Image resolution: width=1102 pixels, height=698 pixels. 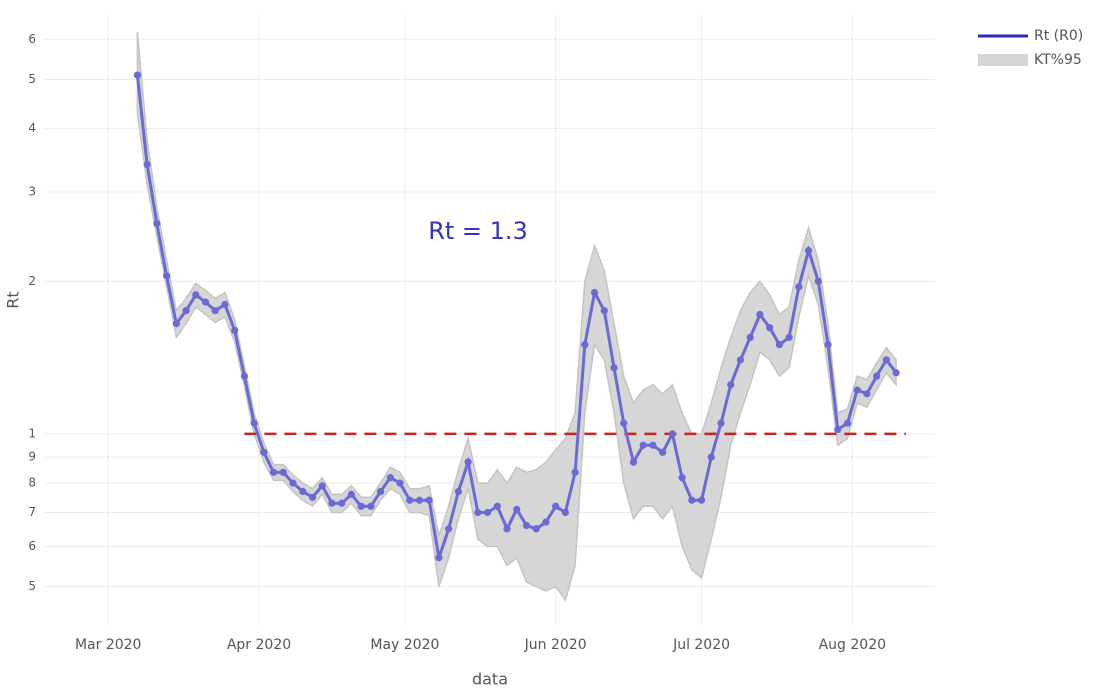 What do you see at coordinates (1058, 60) in the screenshot?
I see `legend-label: KT%95` at bounding box center [1058, 60].